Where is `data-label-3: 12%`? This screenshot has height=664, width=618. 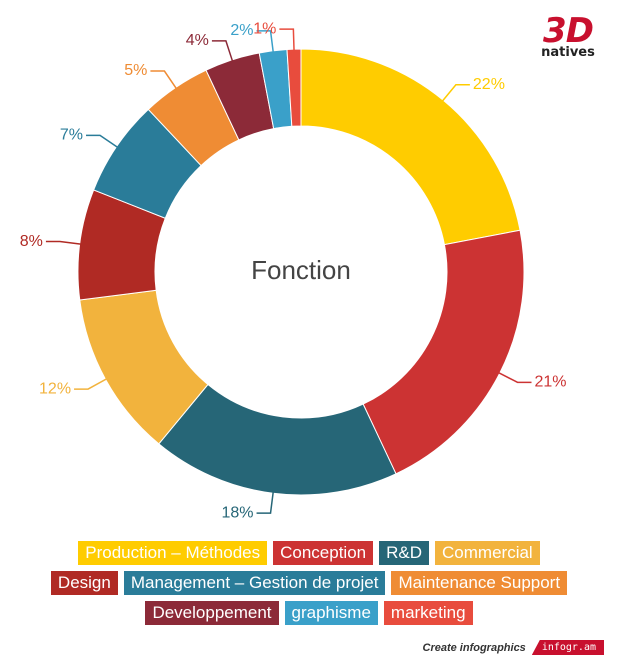 data-label-3: 12% is located at coordinates (55, 388).